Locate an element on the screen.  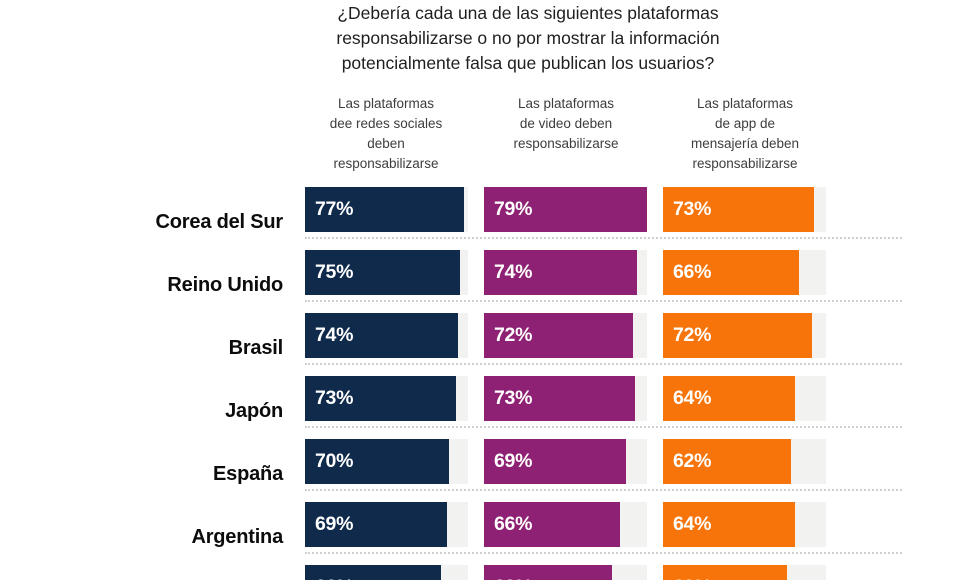
bar-track-social: 75% is located at coordinates (386, 272).